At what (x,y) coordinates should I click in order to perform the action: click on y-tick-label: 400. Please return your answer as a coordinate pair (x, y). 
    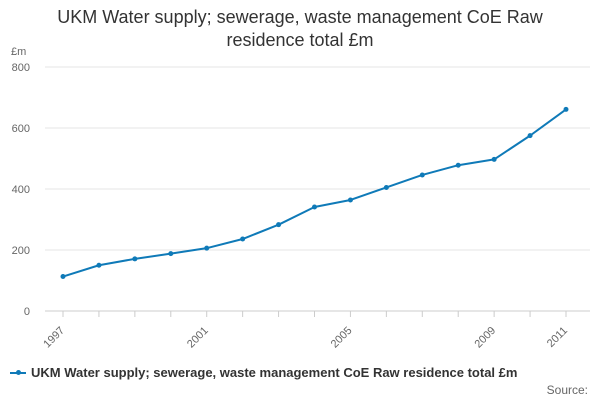
    Looking at the image, I should click on (21, 190).